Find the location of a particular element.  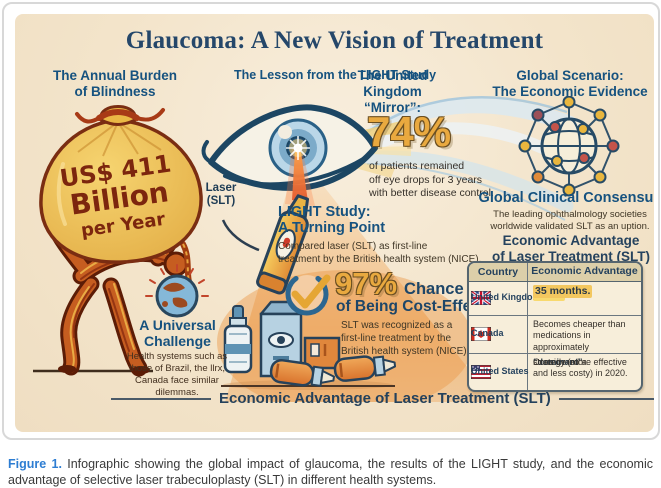

laser-label-pointer is located at coordinates (240, 235).